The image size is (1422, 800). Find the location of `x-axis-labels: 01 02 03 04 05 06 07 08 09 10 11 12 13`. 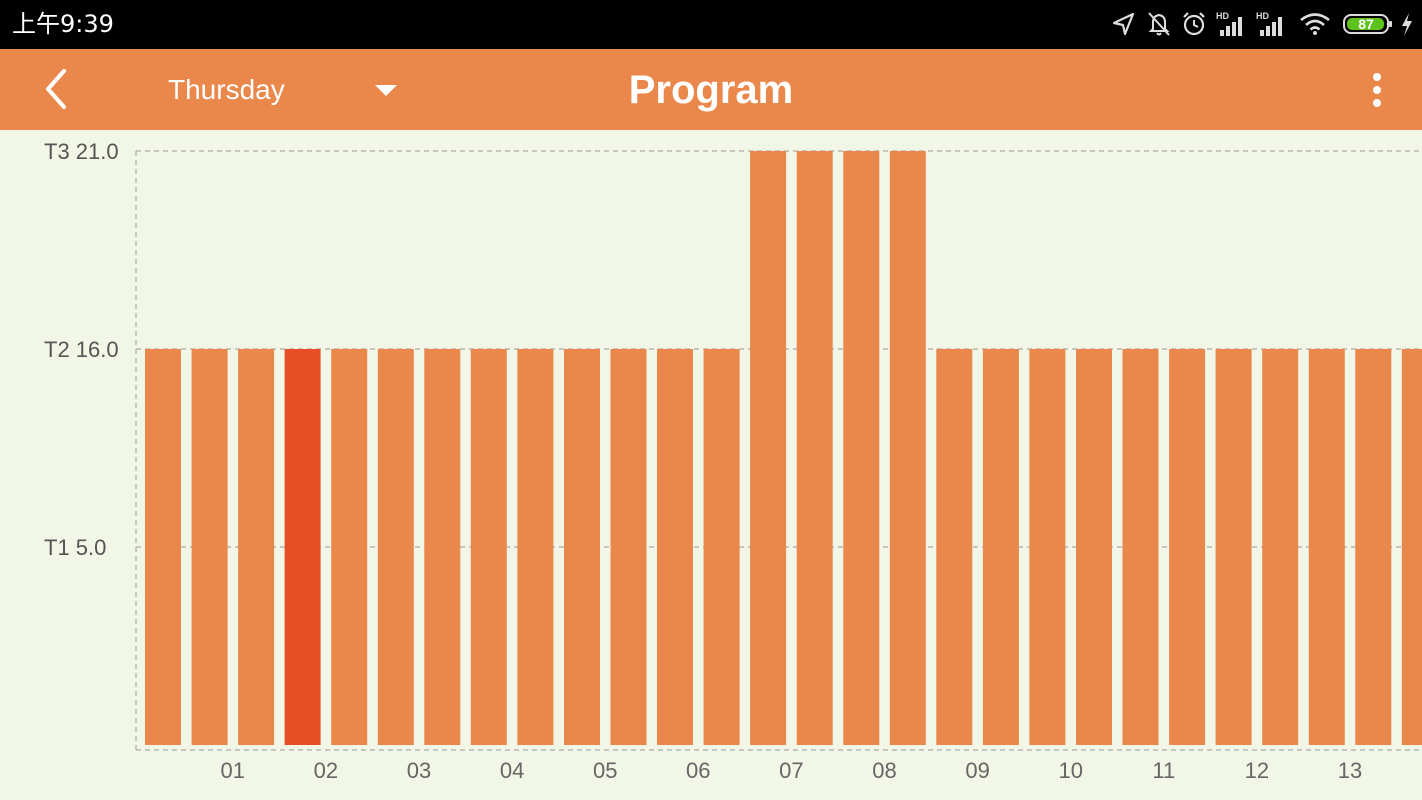

x-axis-labels: 01 02 03 04 05 06 07 08 09 10 11 12 13 is located at coordinates (792, 770).